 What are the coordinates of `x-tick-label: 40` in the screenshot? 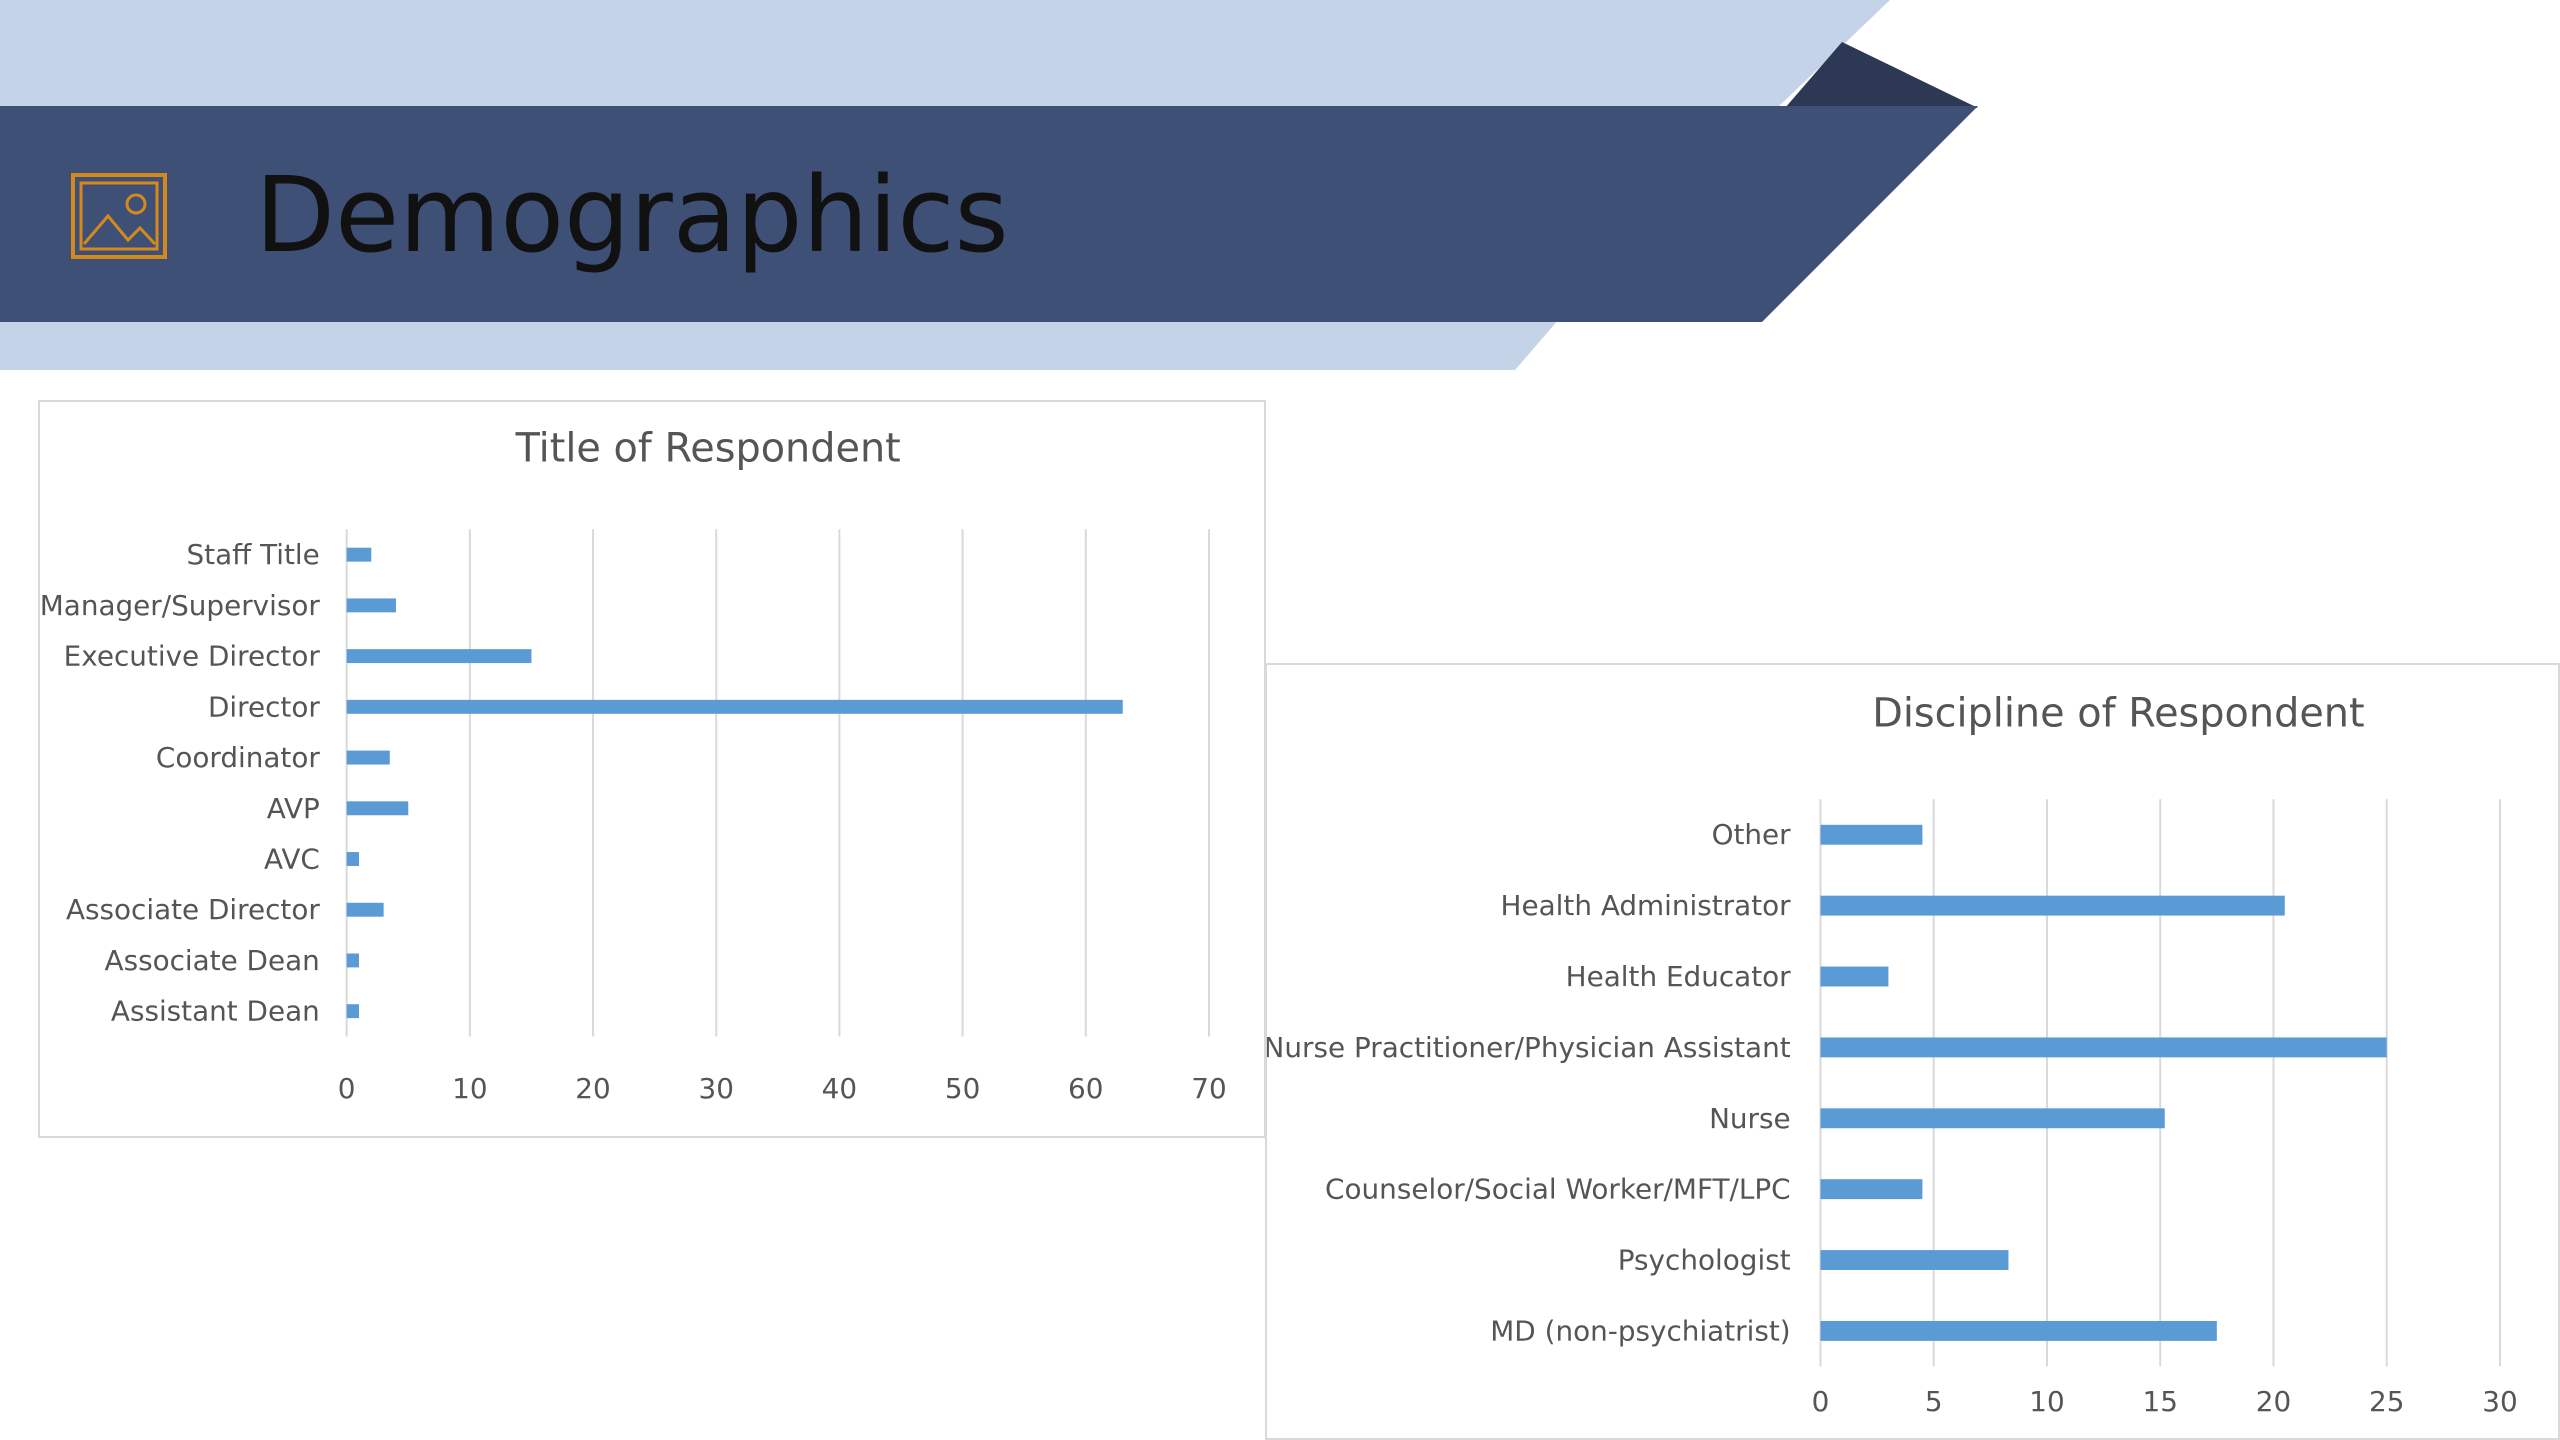 It's located at (839, 1088).